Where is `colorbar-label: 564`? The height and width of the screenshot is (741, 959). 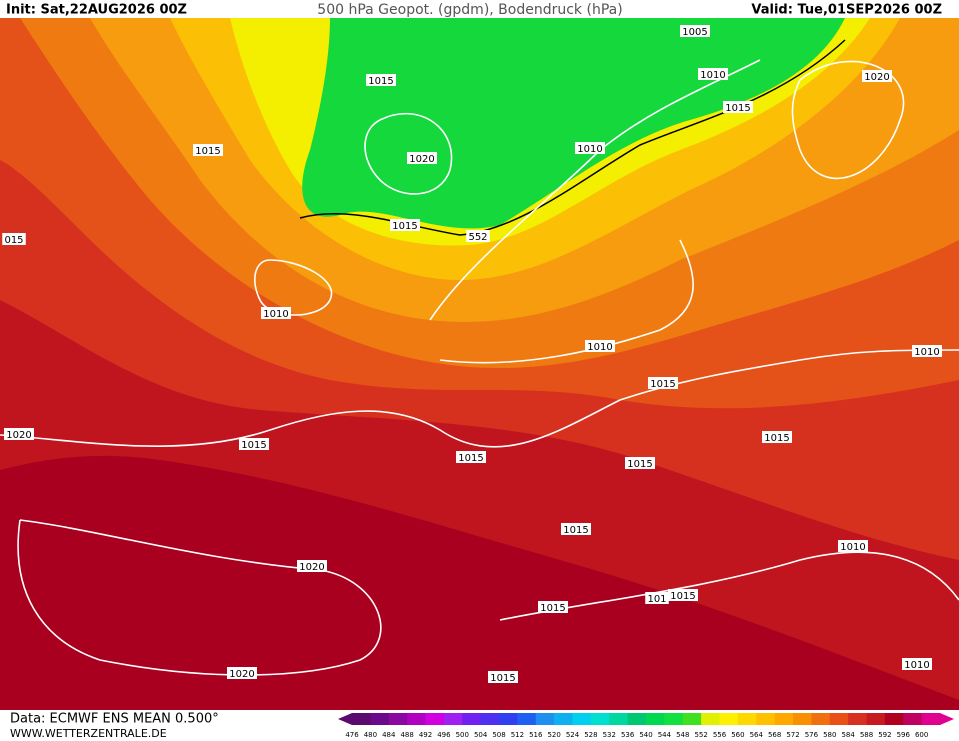
colorbar-label: 564 is located at coordinates (757, 735).